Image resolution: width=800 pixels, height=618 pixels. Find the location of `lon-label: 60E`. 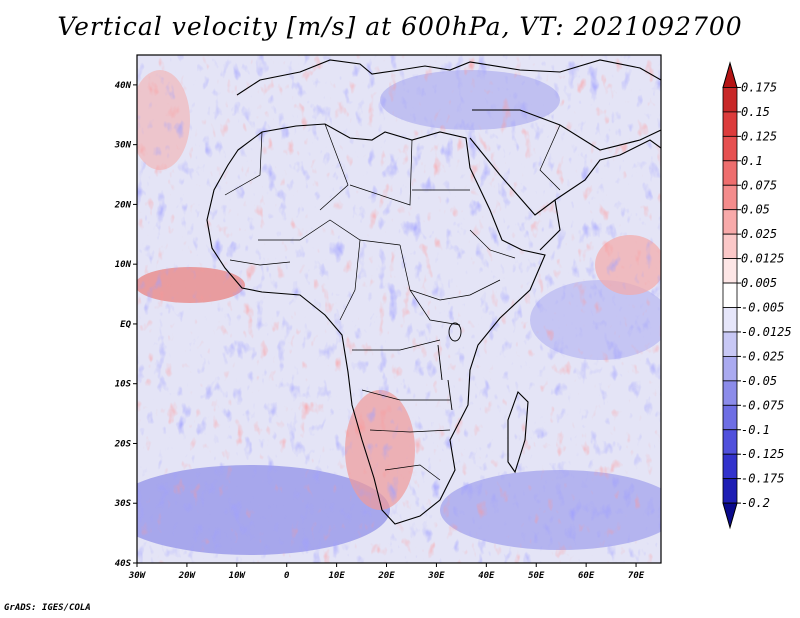

lon-label: 60E is located at coordinates (586, 576).